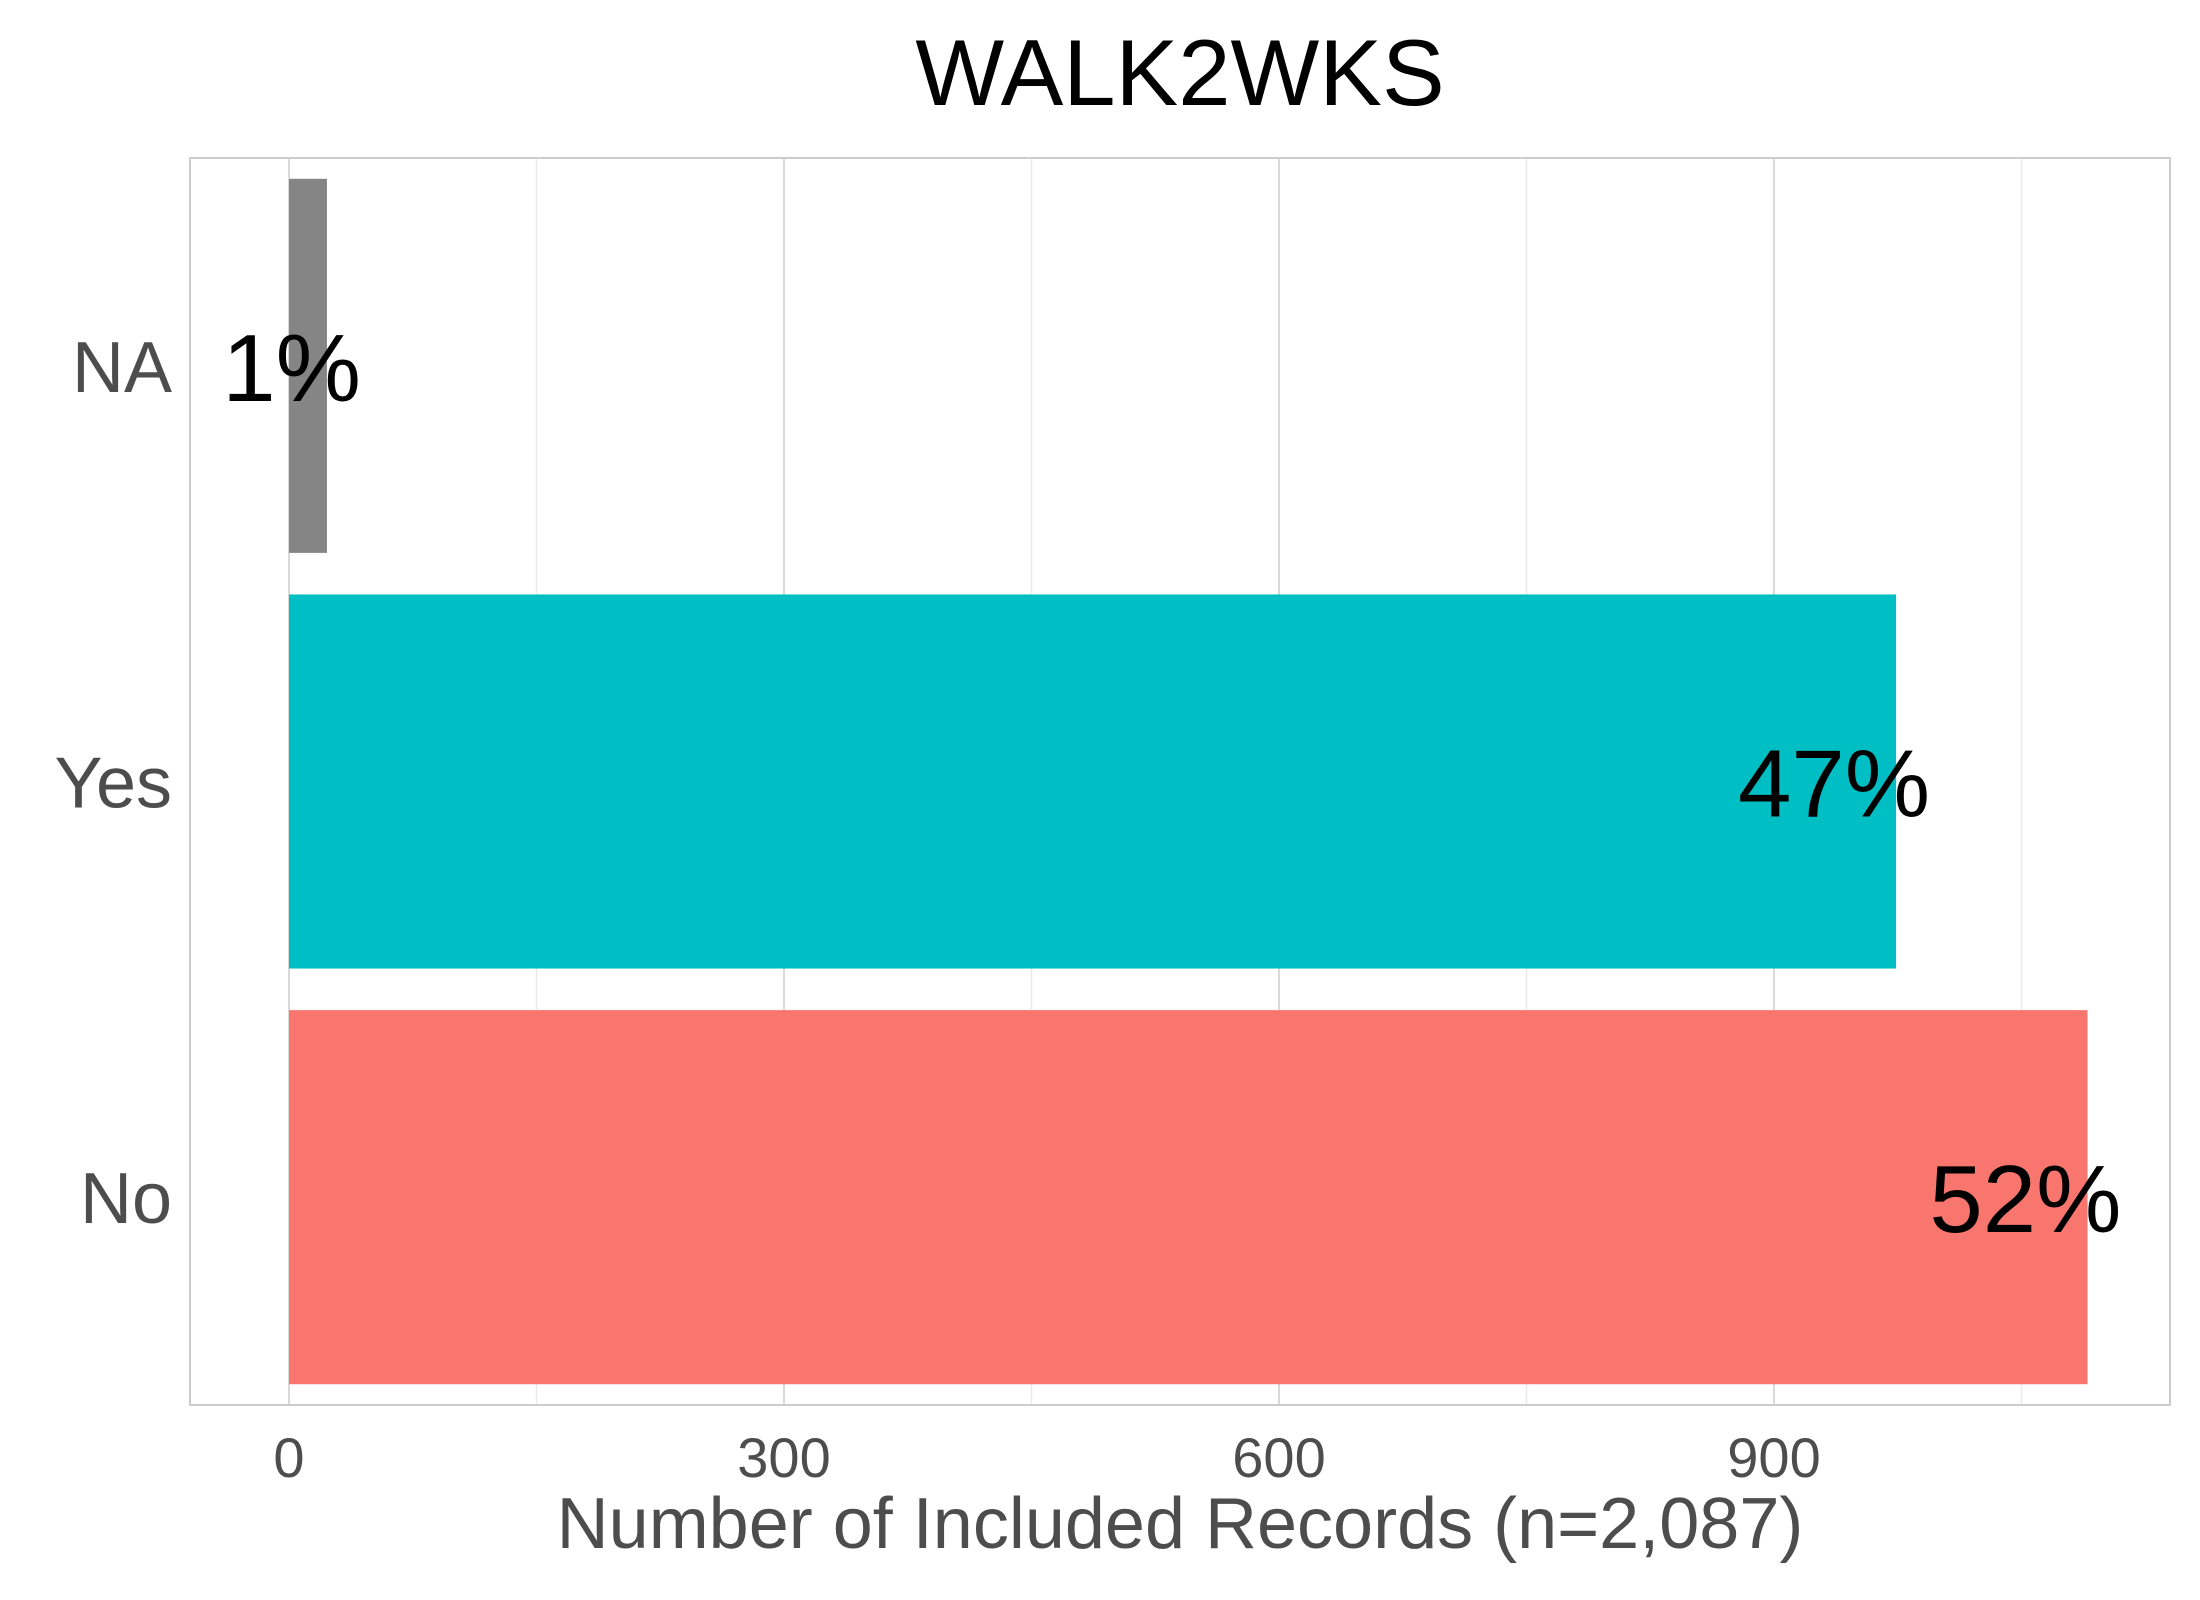 The width and height of the screenshot is (2200, 1600). I want to click on x-axis-title: Number of Included Records (n=2,087), so click(1180, 1524).